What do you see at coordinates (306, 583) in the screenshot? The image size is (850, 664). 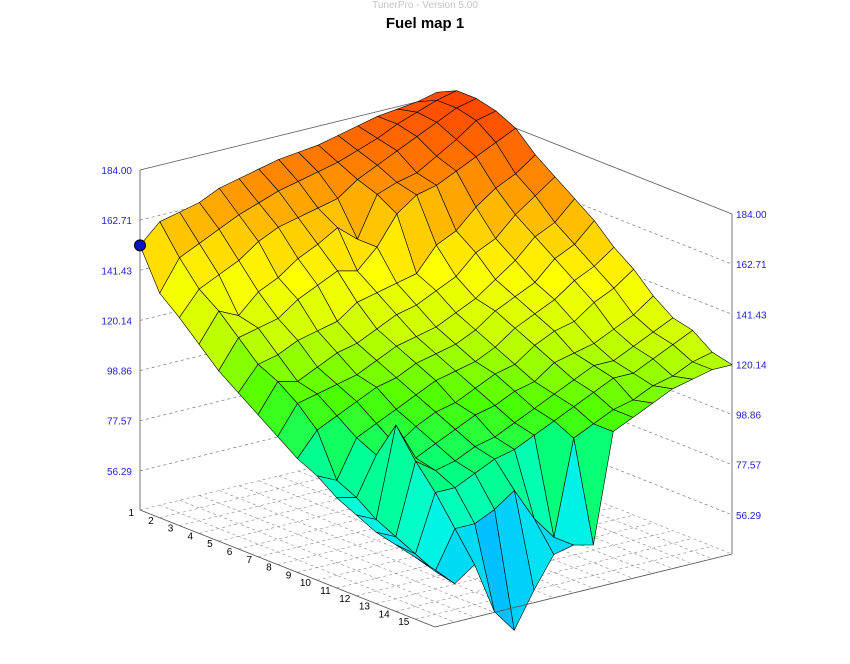 I see `x-tick-label: 10` at bounding box center [306, 583].